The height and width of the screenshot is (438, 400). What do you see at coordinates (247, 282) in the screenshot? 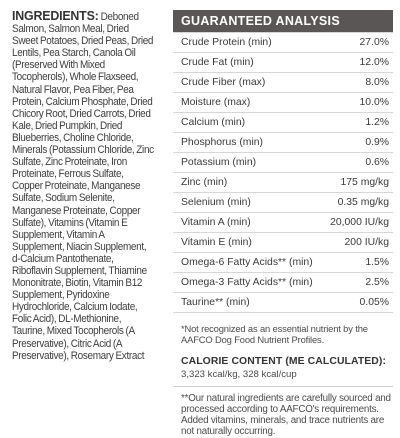
I see `nutrient-name: Omega-3 Fatty Acids** (min)` at bounding box center [247, 282].